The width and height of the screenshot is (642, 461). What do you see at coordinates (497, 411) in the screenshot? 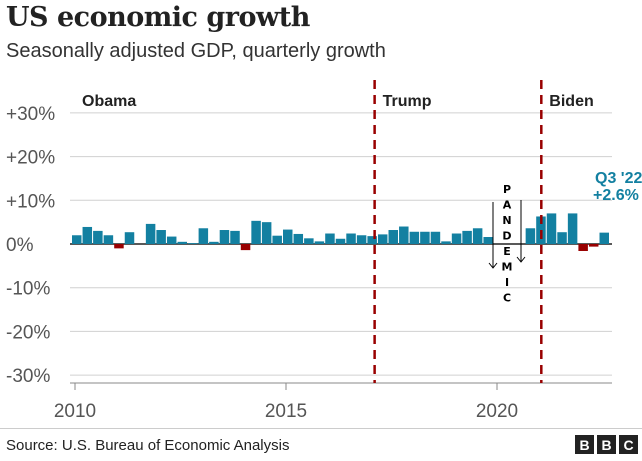
I see `x-tick-label: 2020` at bounding box center [497, 411].